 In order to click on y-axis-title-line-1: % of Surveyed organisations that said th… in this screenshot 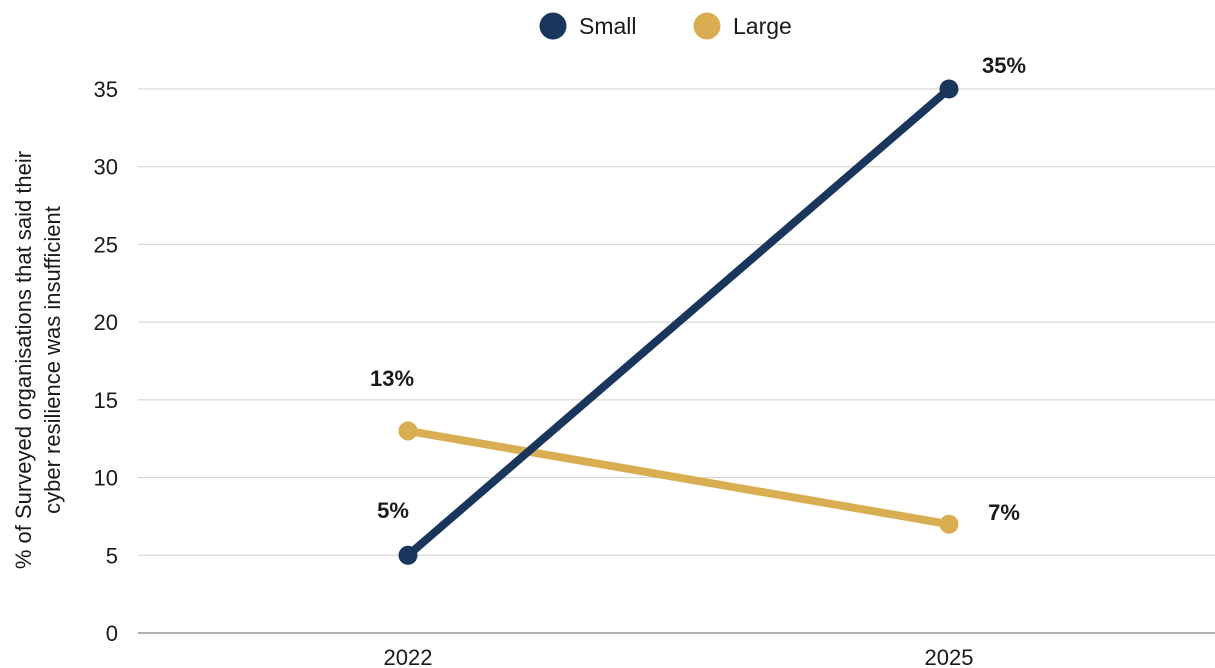, I will do `click(23, 360)`.